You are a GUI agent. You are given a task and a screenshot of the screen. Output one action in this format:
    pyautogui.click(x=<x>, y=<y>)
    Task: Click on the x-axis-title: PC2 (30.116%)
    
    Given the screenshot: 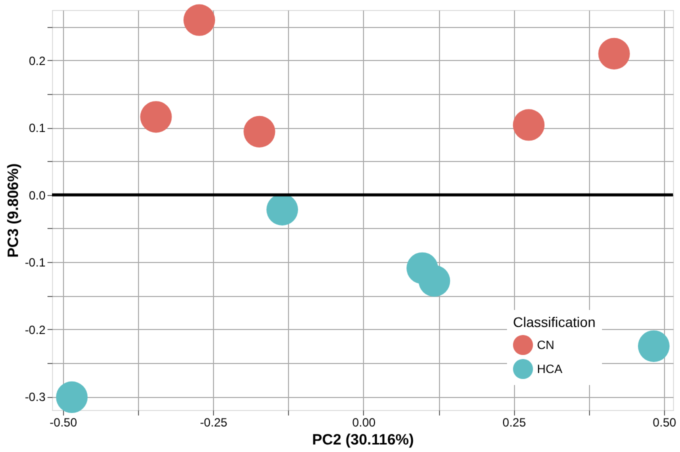 What is the action you would take?
    pyautogui.click(x=363, y=440)
    